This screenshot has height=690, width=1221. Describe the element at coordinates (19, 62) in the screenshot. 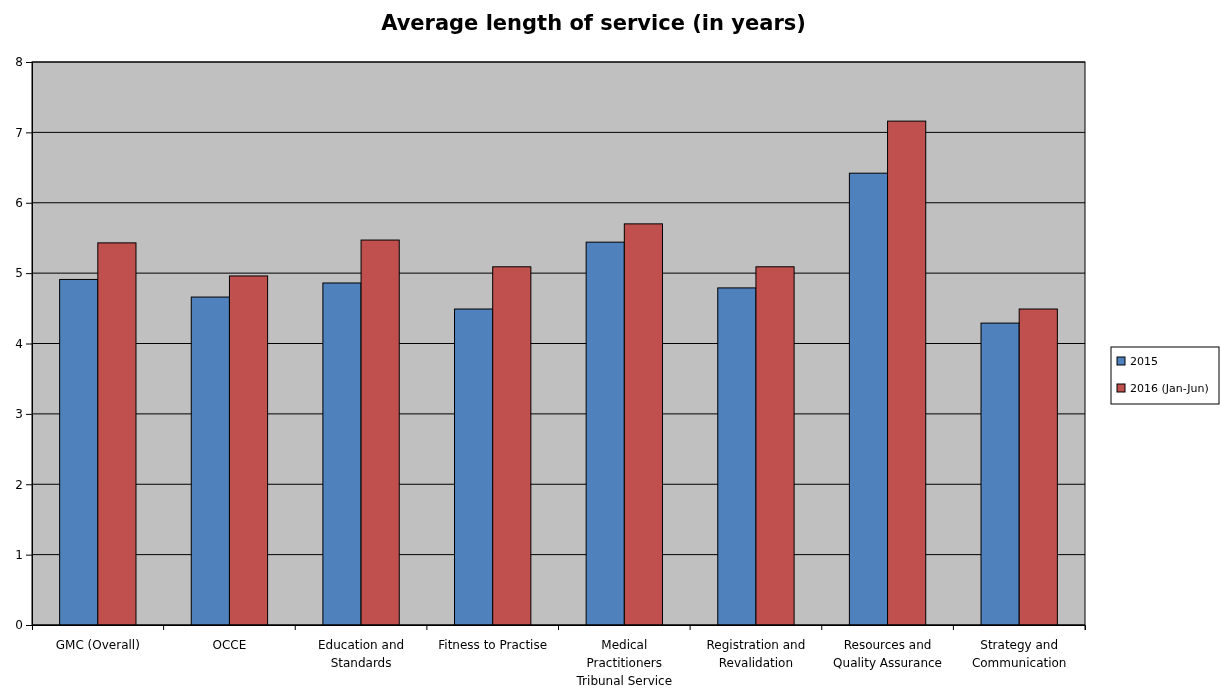

I see `y-tick-label: 8` at that location.